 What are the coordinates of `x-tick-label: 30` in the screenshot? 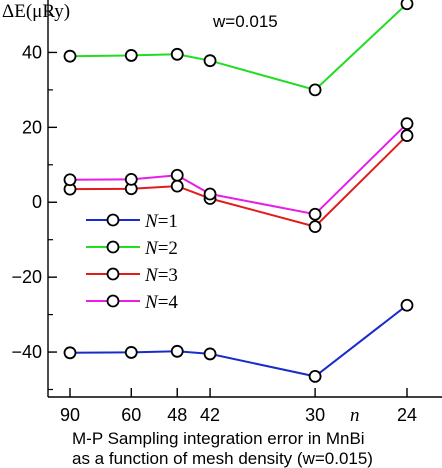 It's located at (315, 415).